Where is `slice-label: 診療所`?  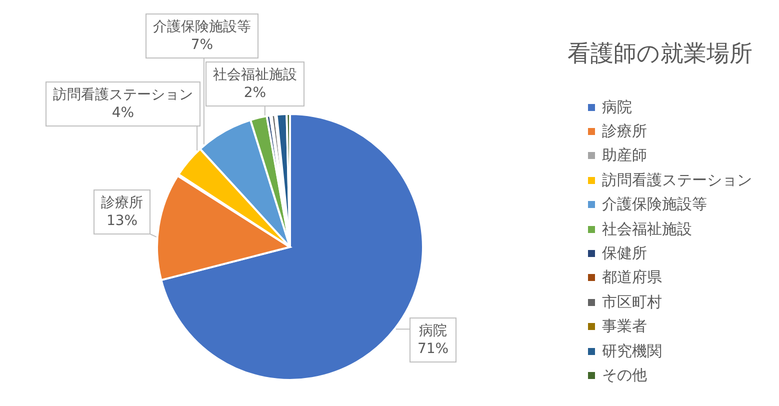 slice-label: 診療所 is located at coordinates (122, 203).